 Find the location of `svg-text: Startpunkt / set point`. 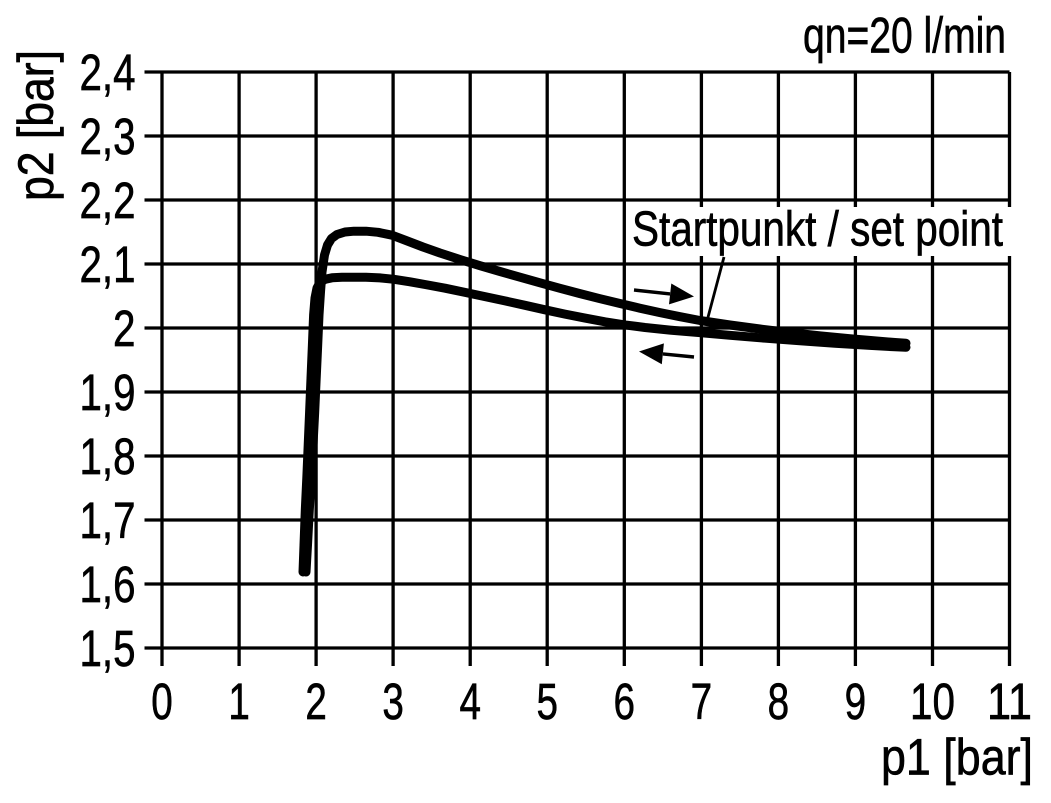

svg-text: Startpunkt / set point is located at coordinates (817, 230).